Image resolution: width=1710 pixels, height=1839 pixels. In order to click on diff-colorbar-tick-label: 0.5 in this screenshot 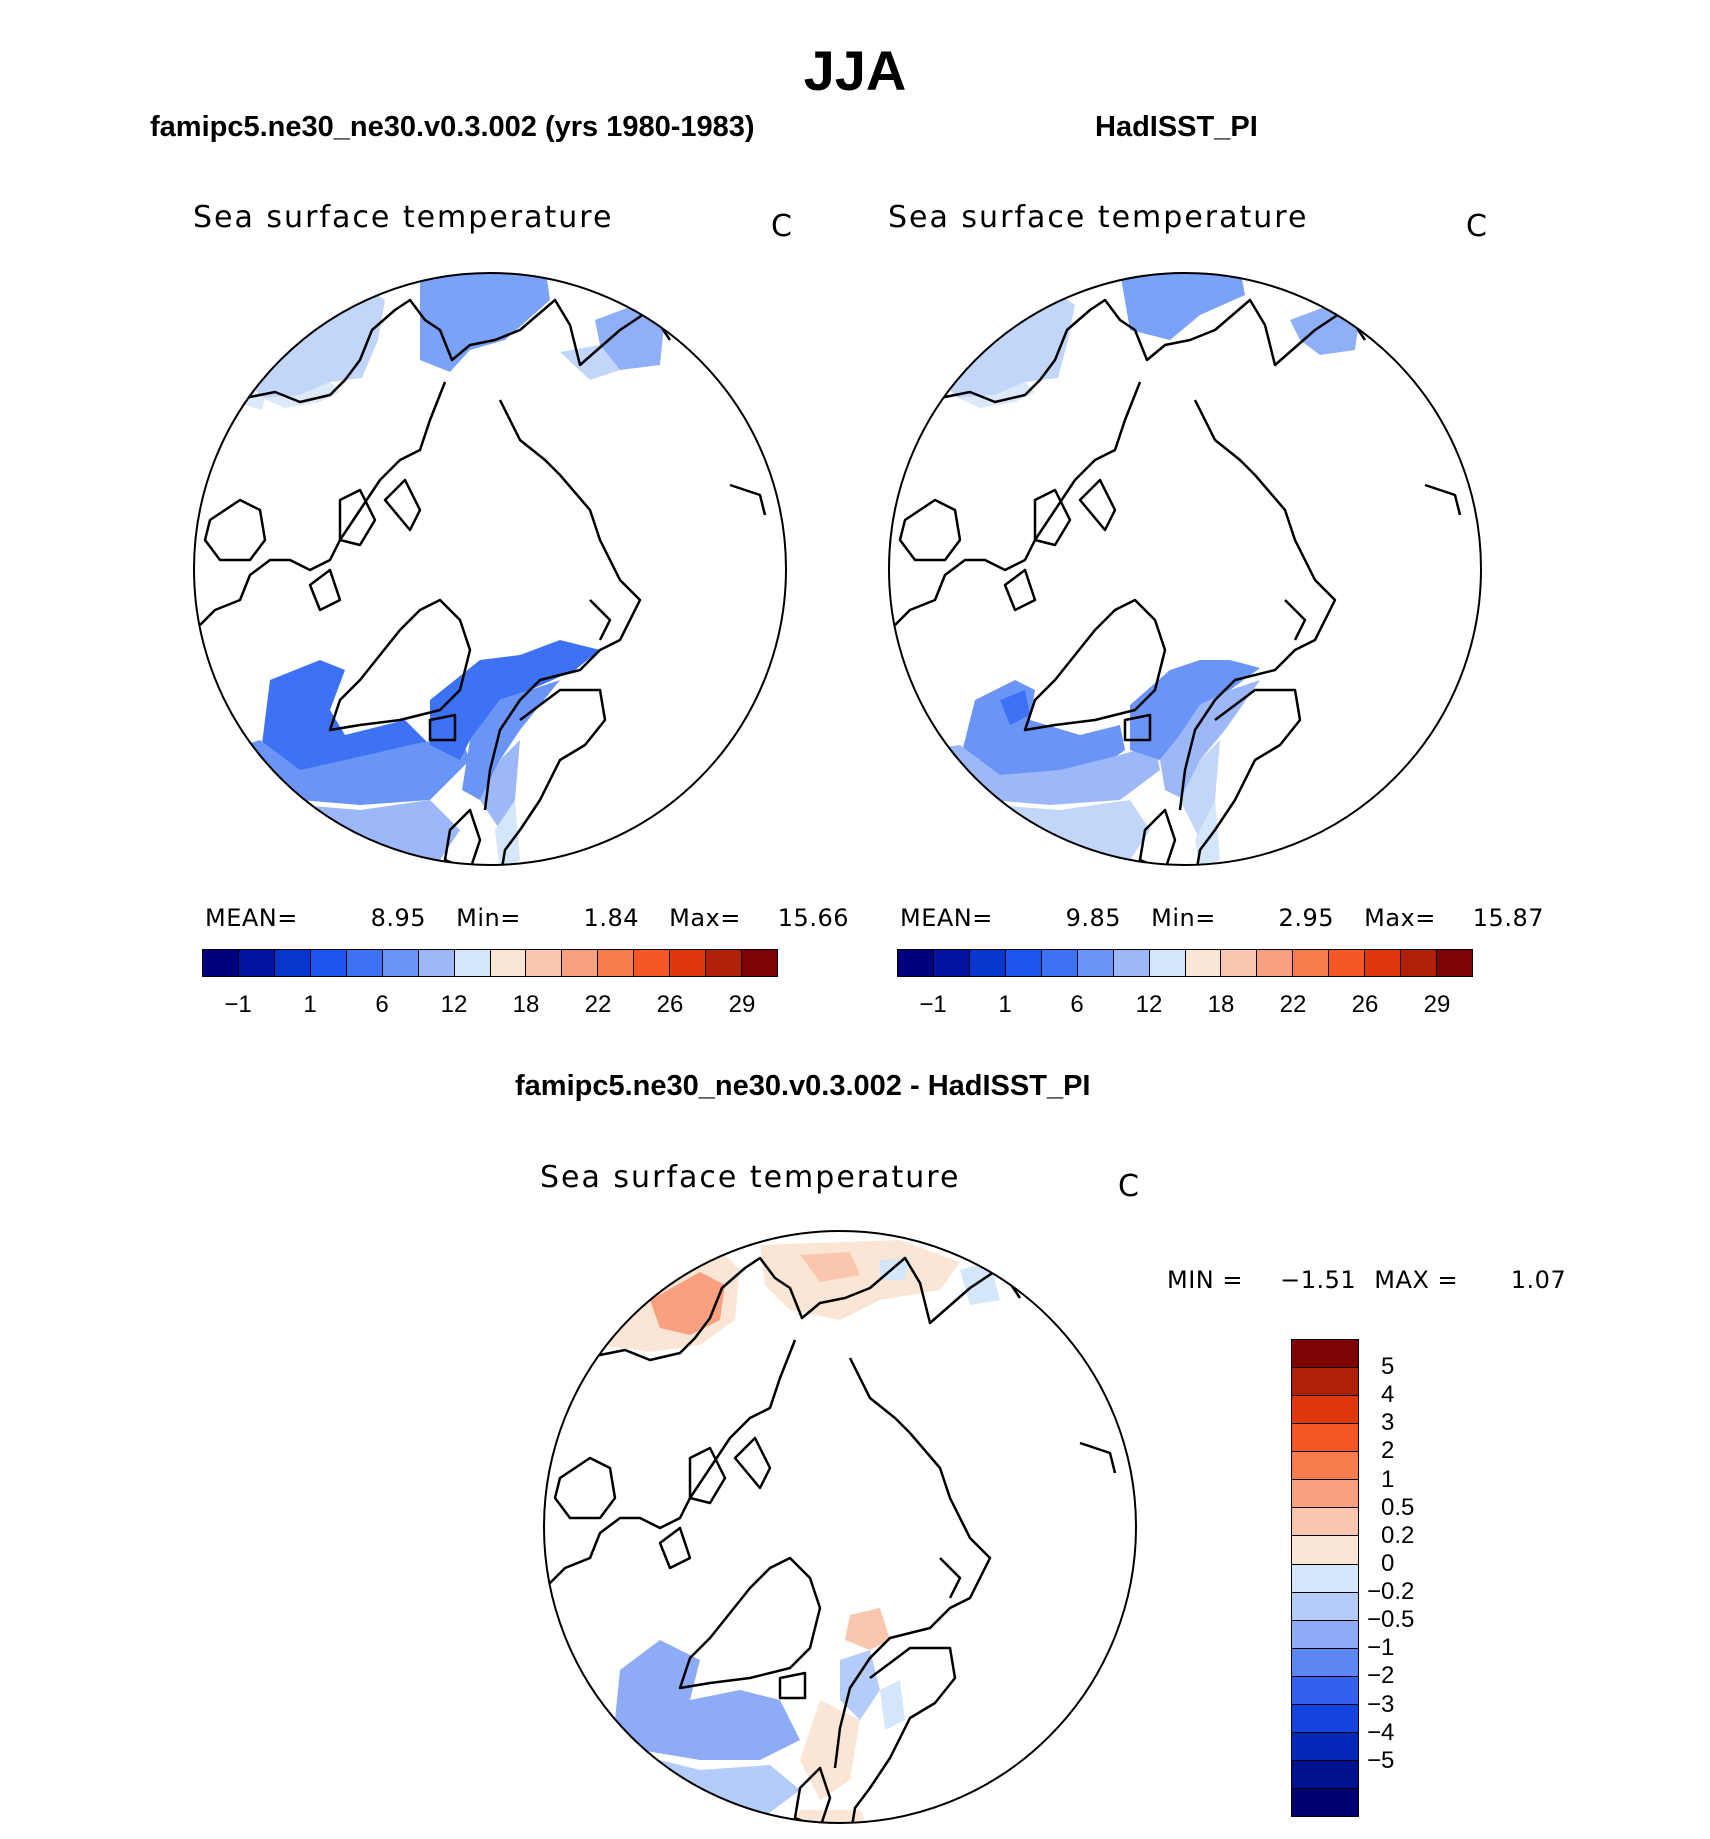, I will do `click(1398, 1507)`.